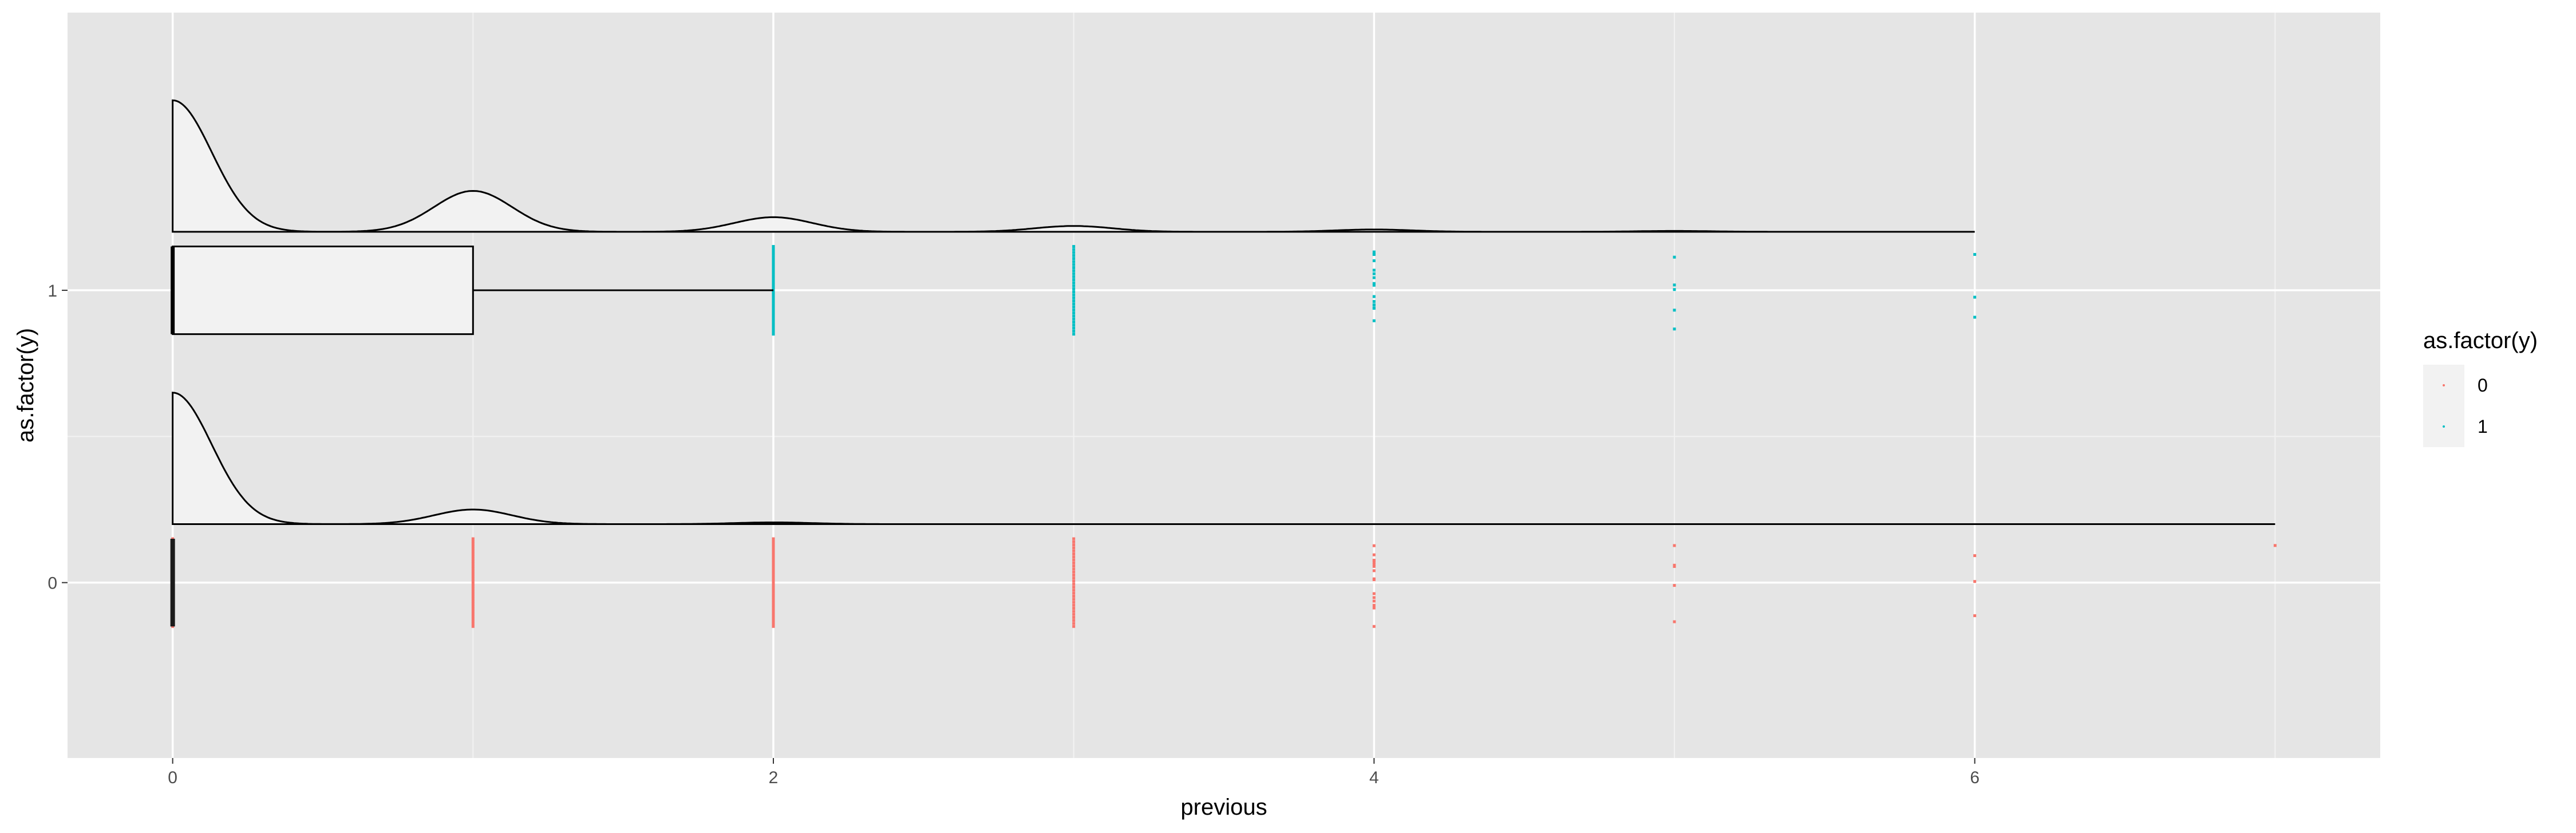  Describe the element at coordinates (25, 385) in the screenshot. I see `y-axis-title: as.factor(y)` at that location.